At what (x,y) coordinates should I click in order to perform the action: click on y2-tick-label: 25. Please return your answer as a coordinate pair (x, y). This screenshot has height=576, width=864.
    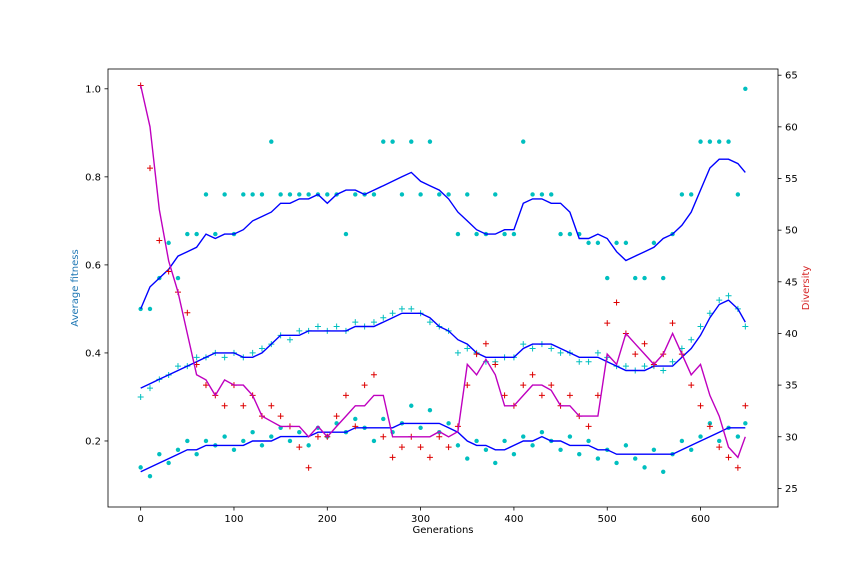
    Looking at the image, I should click on (791, 489).